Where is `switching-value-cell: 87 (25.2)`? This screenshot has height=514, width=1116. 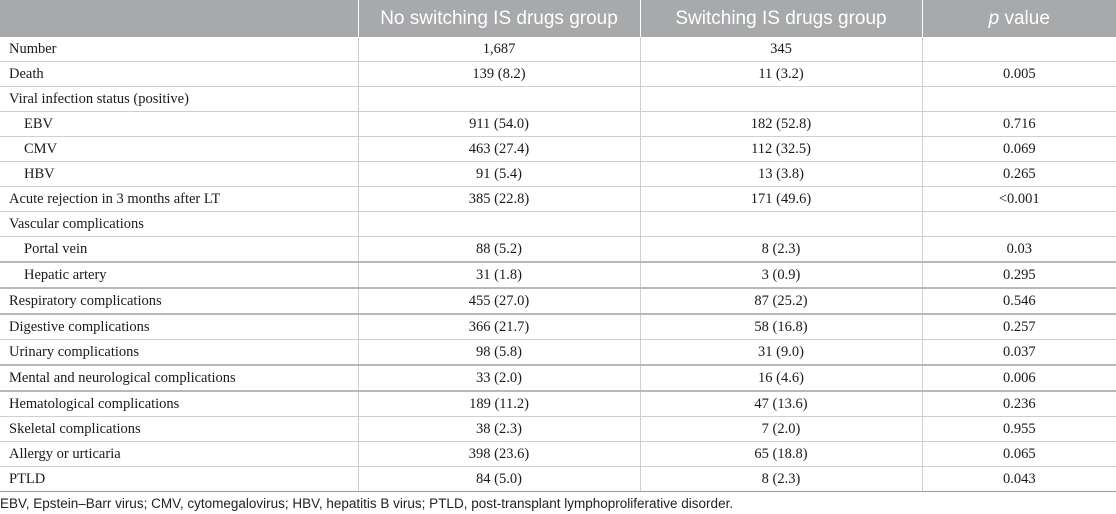 switching-value-cell: 87 (25.2) is located at coordinates (781, 301).